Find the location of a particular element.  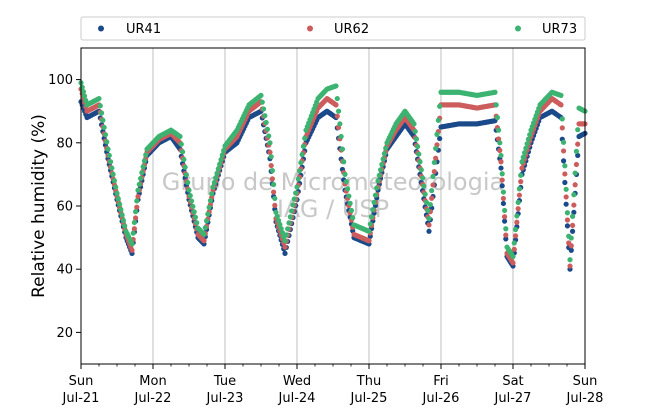

x-tick-day: Wed is located at coordinates (297, 381).